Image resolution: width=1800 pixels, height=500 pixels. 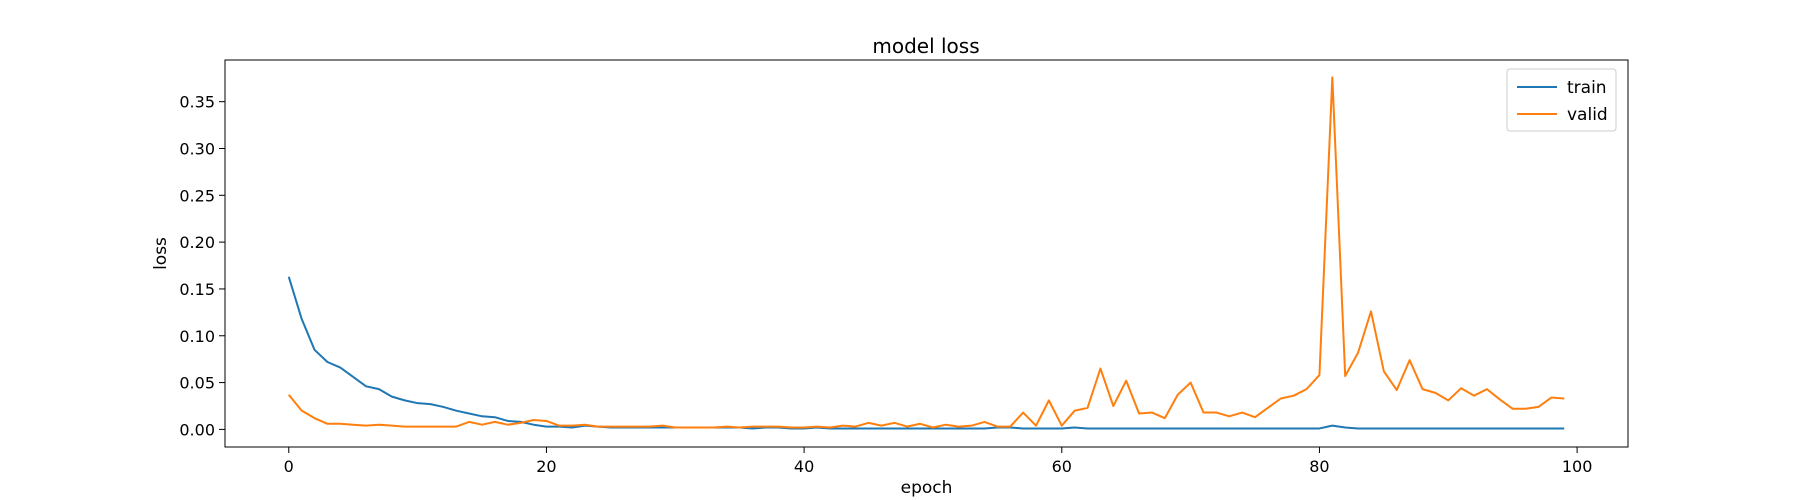 What do you see at coordinates (289, 466) in the screenshot?
I see `x-tick-label: 0` at bounding box center [289, 466].